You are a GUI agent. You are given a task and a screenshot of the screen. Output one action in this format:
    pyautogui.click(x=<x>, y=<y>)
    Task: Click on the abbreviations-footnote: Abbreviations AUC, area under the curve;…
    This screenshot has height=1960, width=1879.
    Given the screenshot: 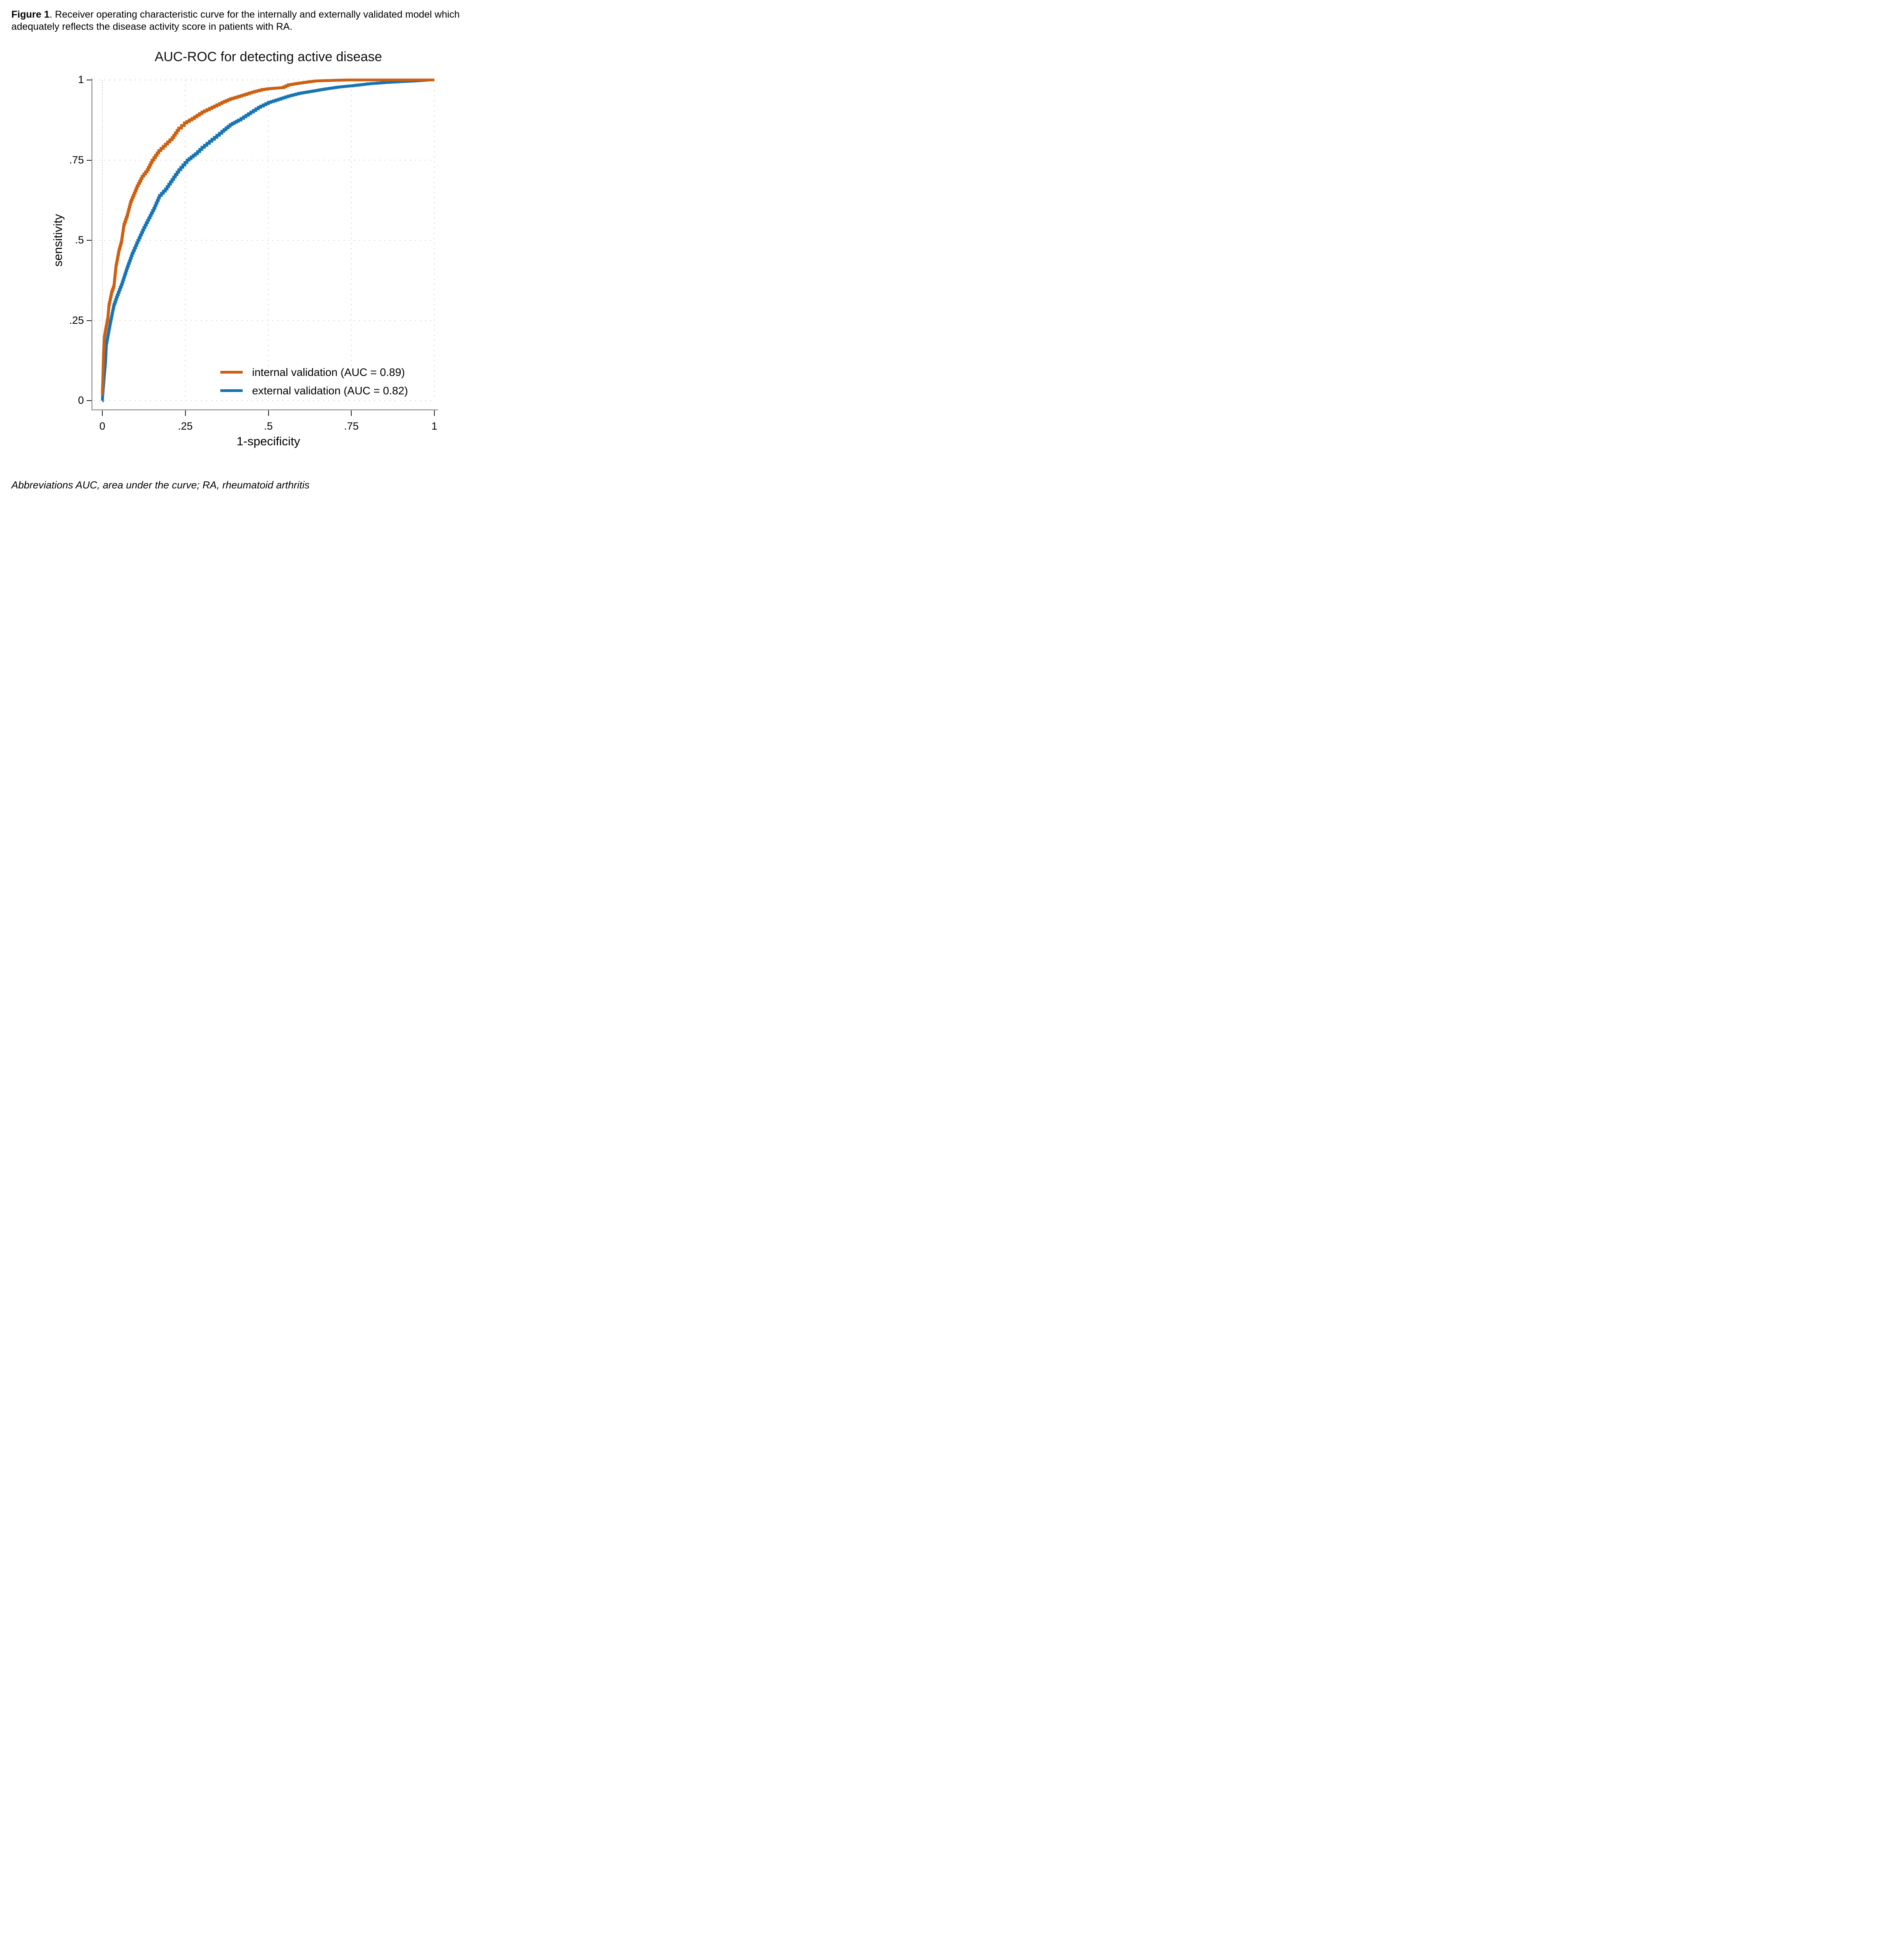 What is the action you would take?
    pyautogui.click(x=160, y=485)
    